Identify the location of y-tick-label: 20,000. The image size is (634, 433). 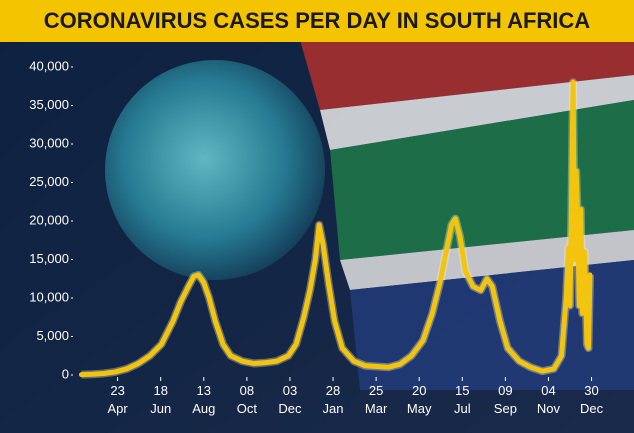
(49, 219).